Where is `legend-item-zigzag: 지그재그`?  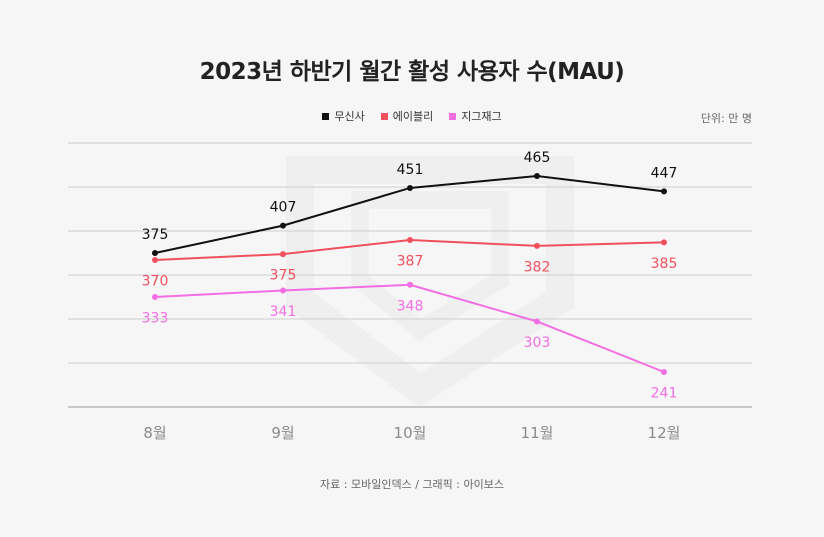 legend-item-zigzag: 지그재그 is located at coordinates (475, 116).